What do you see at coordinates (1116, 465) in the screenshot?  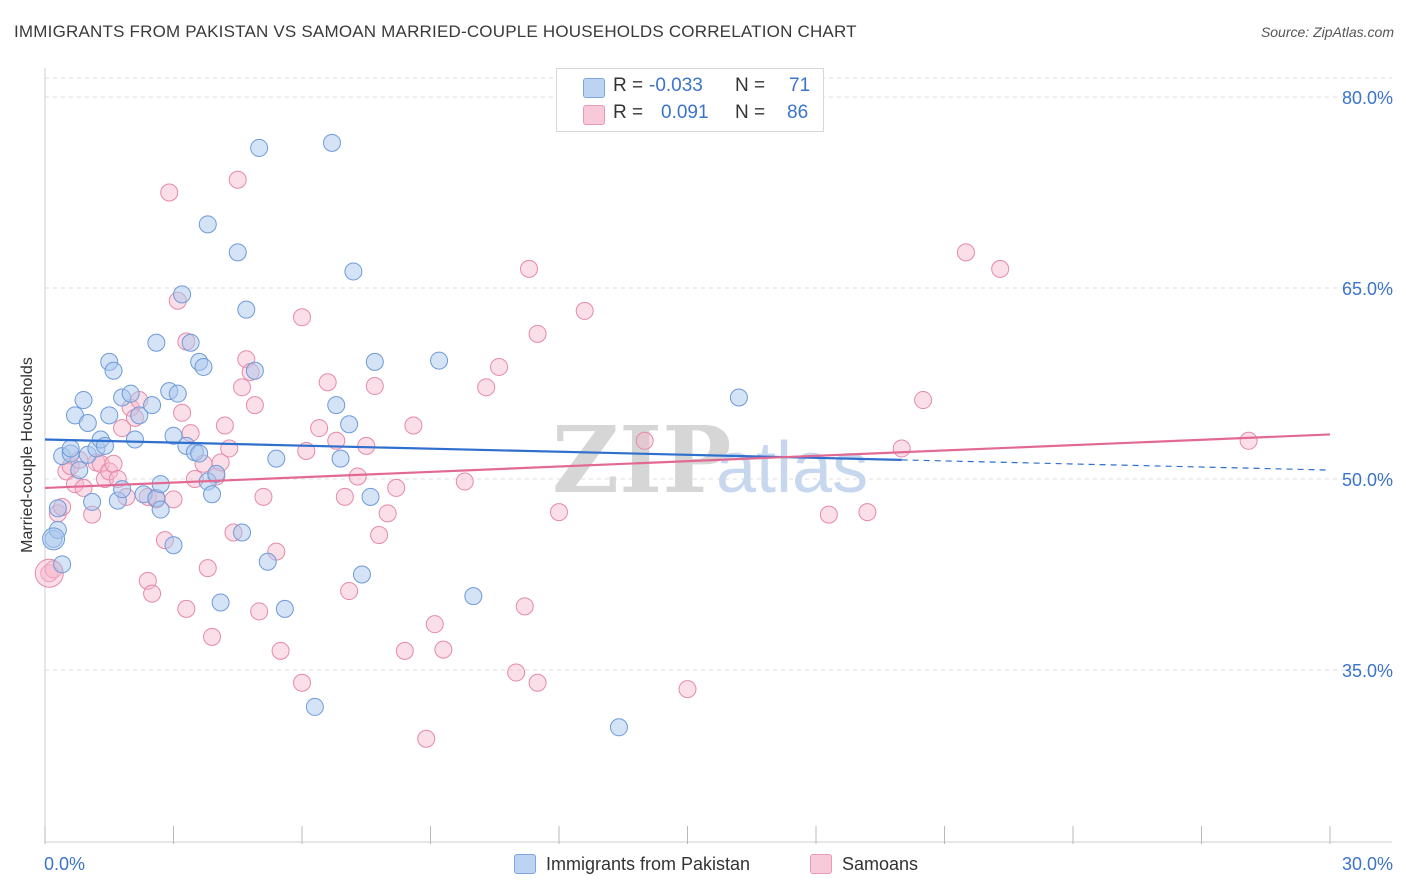 I see `trend-line-pakistan-extension` at bounding box center [1116, 465].